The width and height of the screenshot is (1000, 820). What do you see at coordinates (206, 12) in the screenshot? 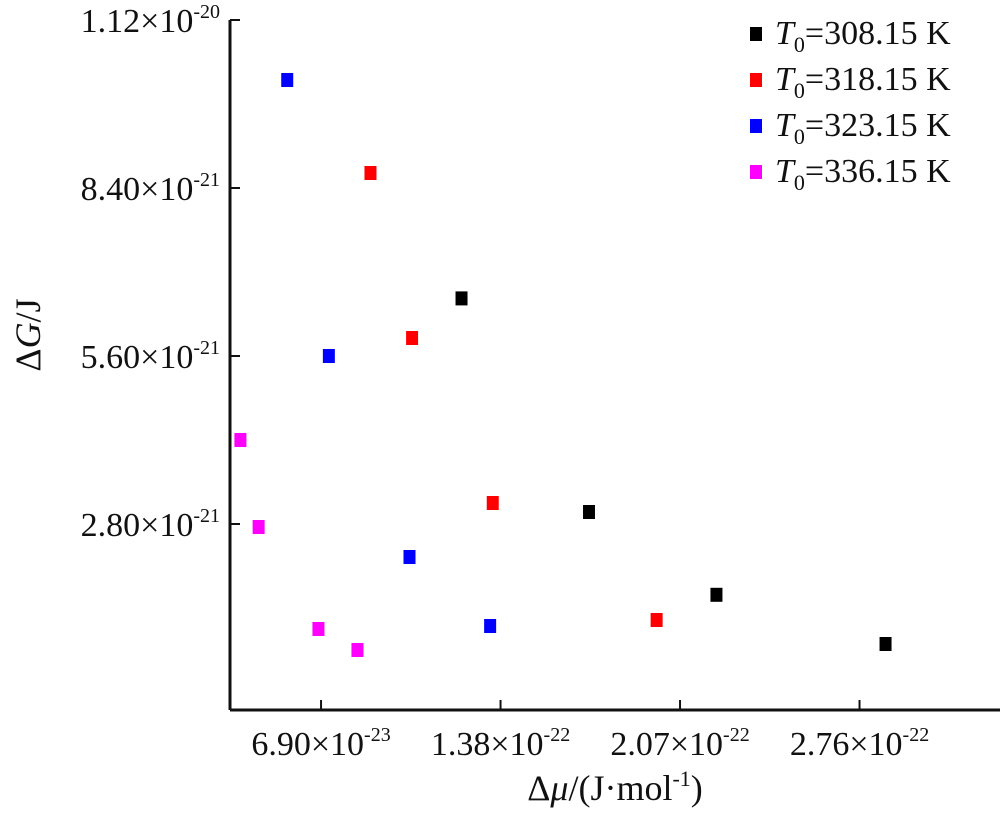
I see `y-tick-exponent: -20` at bounding box center [206, 12].